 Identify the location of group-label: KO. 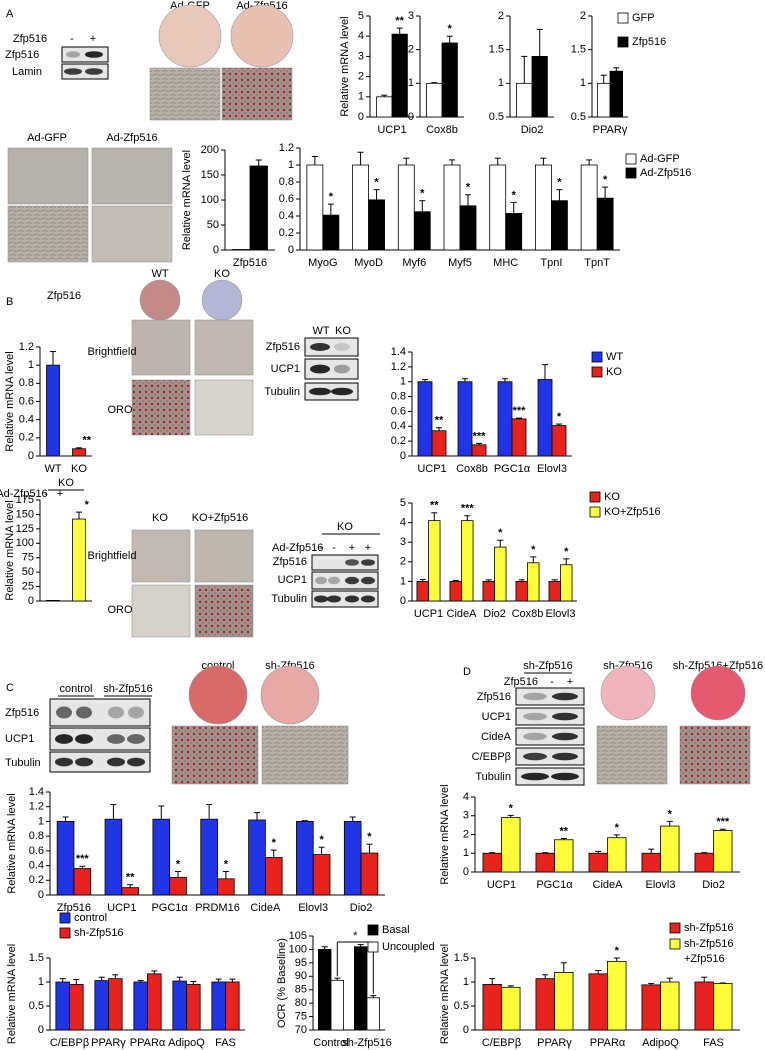
(66, 483).